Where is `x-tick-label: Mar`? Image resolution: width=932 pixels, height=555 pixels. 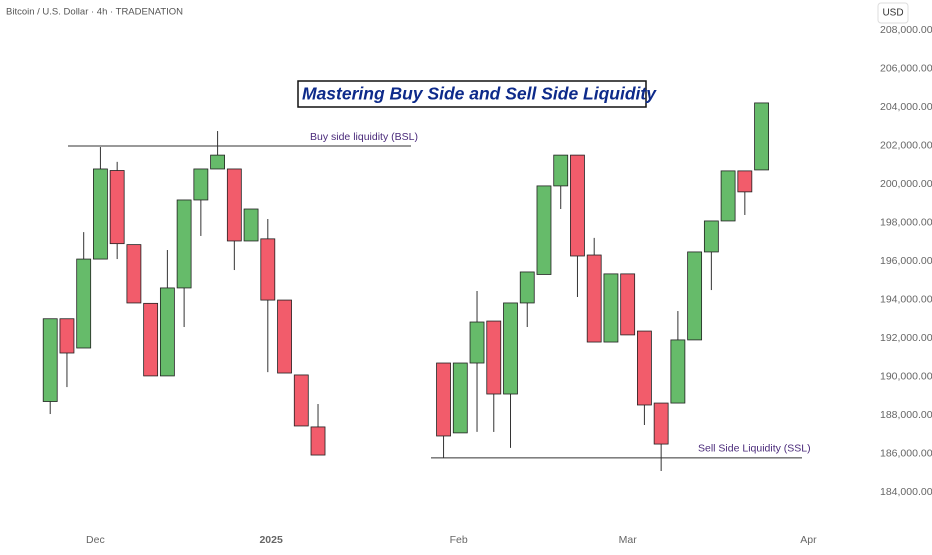
x-tick-label: Mar is located at coordinates (628, 540).